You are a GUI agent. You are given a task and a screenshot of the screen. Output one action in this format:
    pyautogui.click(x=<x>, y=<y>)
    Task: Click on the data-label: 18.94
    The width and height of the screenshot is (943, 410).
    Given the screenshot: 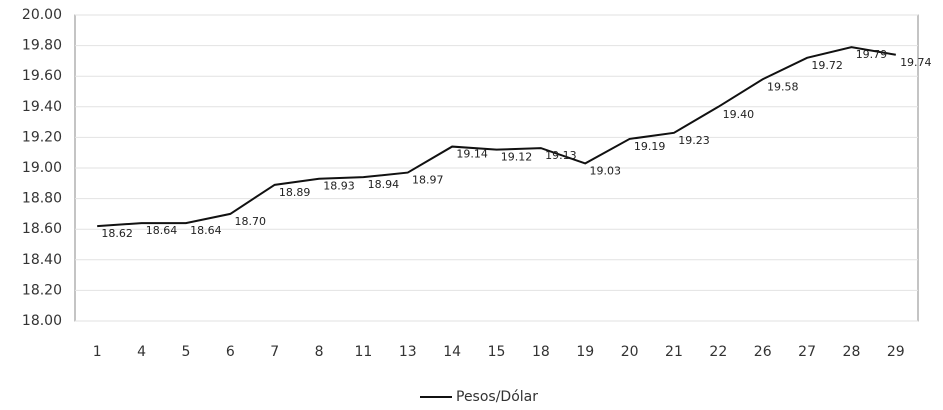 What is the action you would take?
    pyautogui.click(x=384, y=184)
    